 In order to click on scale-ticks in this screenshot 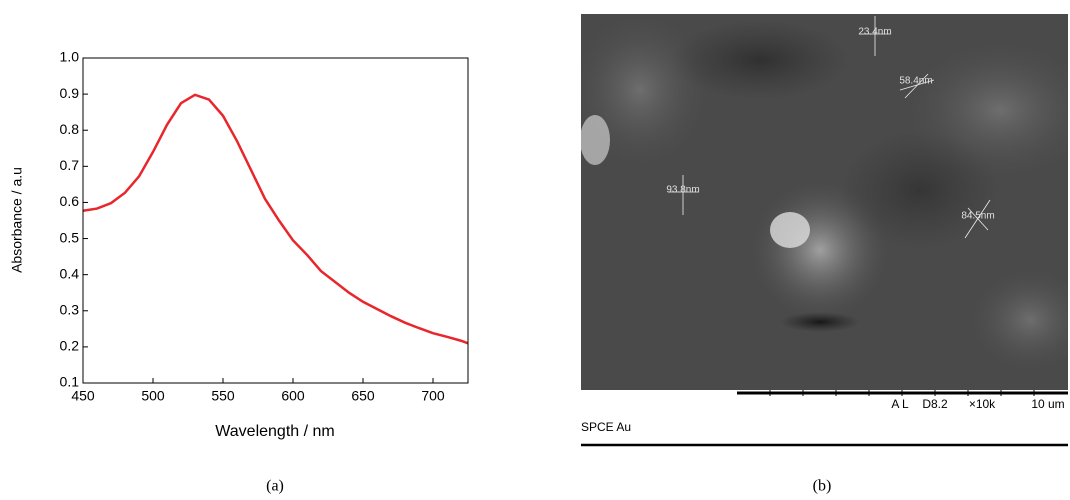, I will do `click(902, 393)`.